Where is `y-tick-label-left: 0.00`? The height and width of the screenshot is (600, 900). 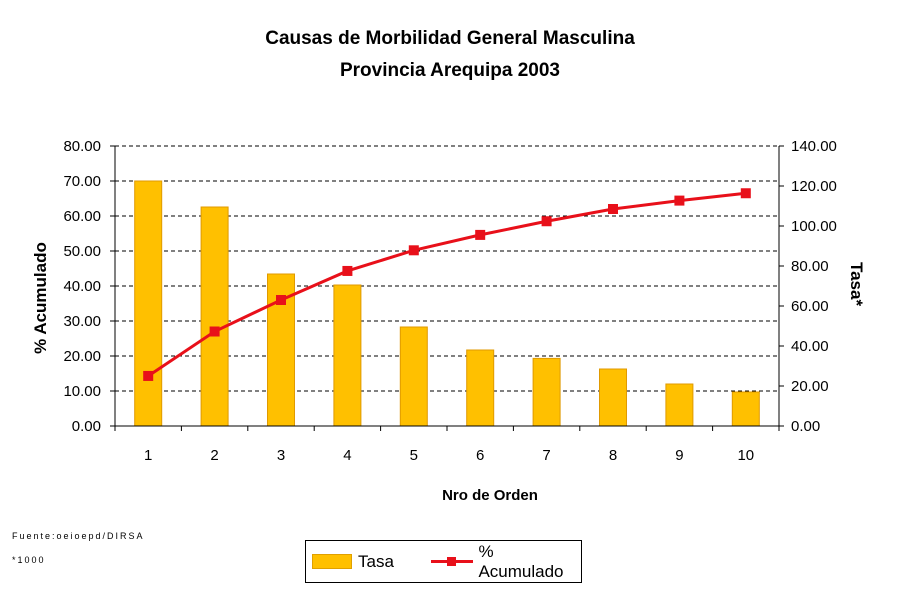 y-tick-label-left: 0.00 is located at coordinates (86, 426).